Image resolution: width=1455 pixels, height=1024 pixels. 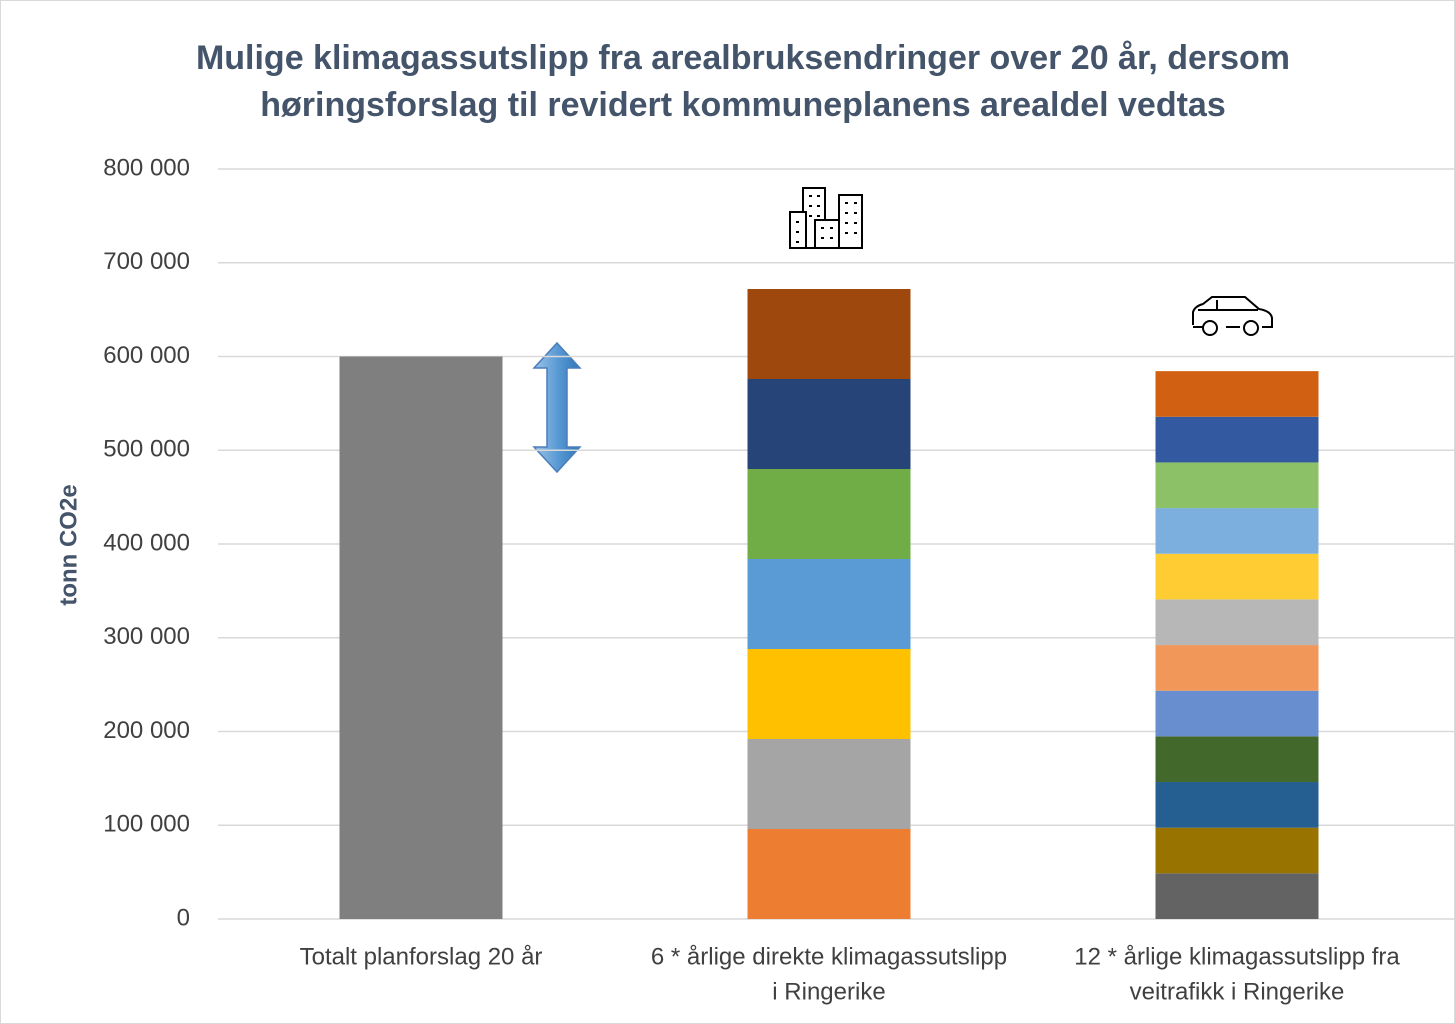 I want to click on y-tick-label: 500 000, so click(x=146, y=449).